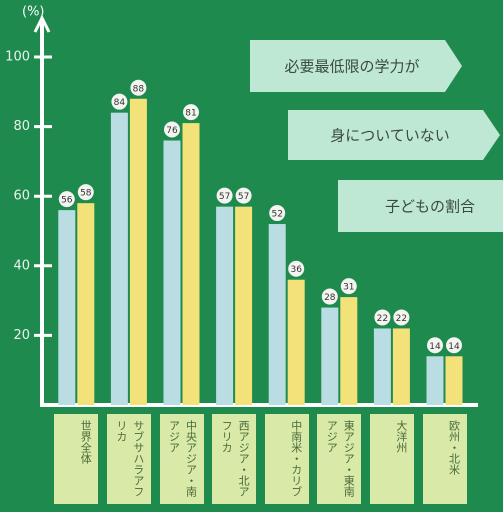  I want to click on value-label: 84, so click(120, 103).